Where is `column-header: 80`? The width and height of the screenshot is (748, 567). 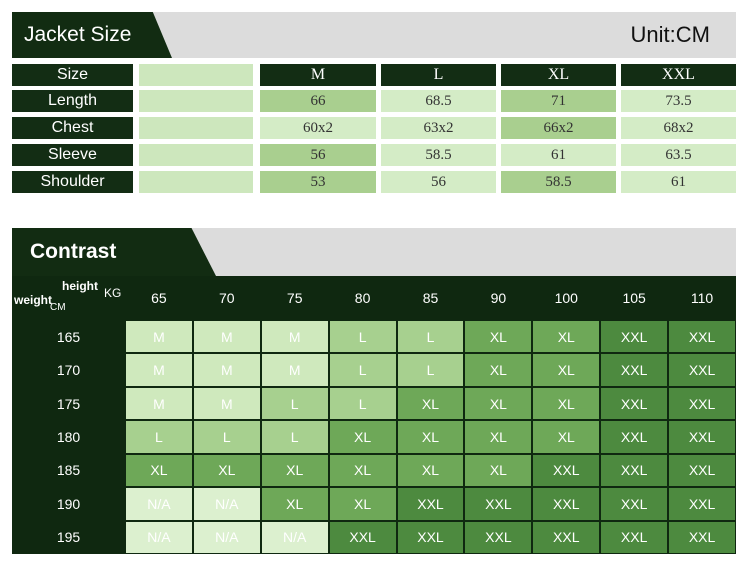 column-header: 80 is located at coordinates (362, 298).